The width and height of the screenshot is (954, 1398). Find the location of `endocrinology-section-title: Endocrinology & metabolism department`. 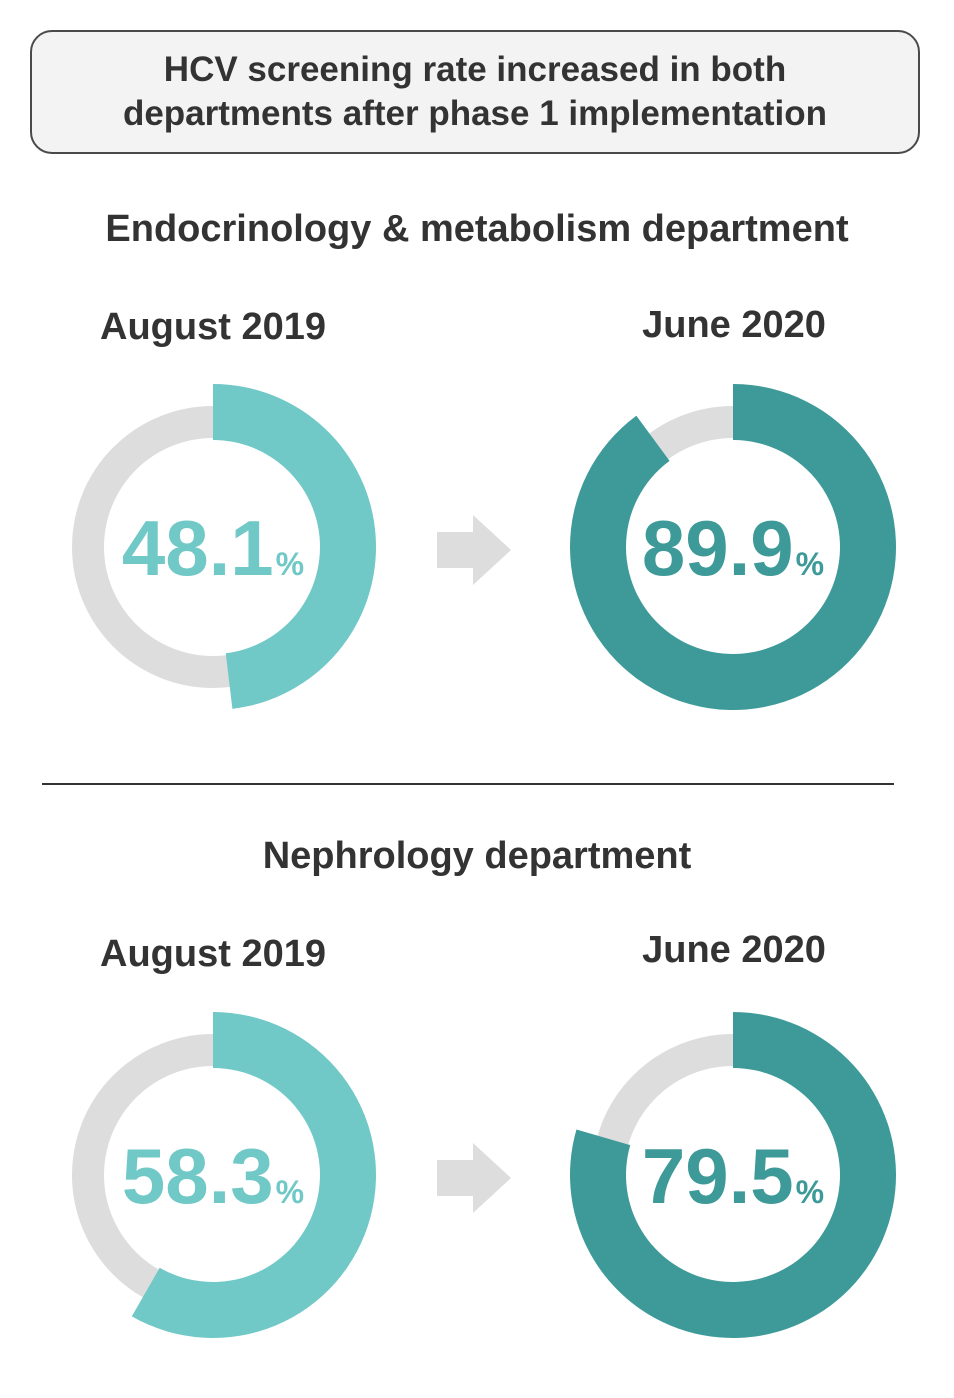

endocrinology-section-title: Endocrinology & metabolism department is located at coordinates (477, 229).